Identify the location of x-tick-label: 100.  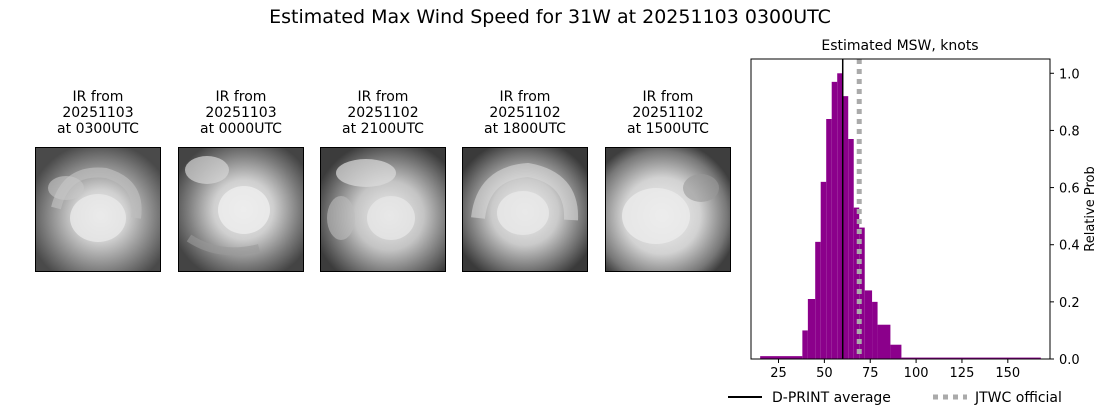
(916, 373).